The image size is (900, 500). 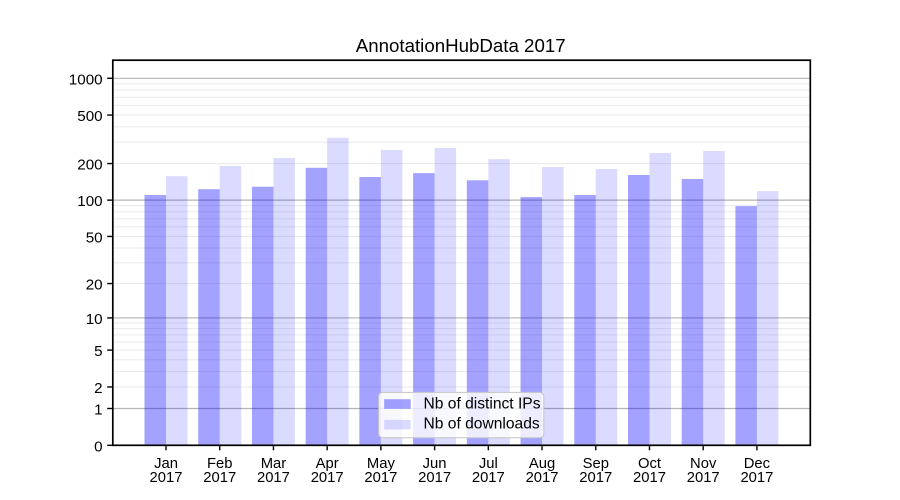 I want to click on svg-text: Nb of distinct IPs, so click(x=482, y=404).